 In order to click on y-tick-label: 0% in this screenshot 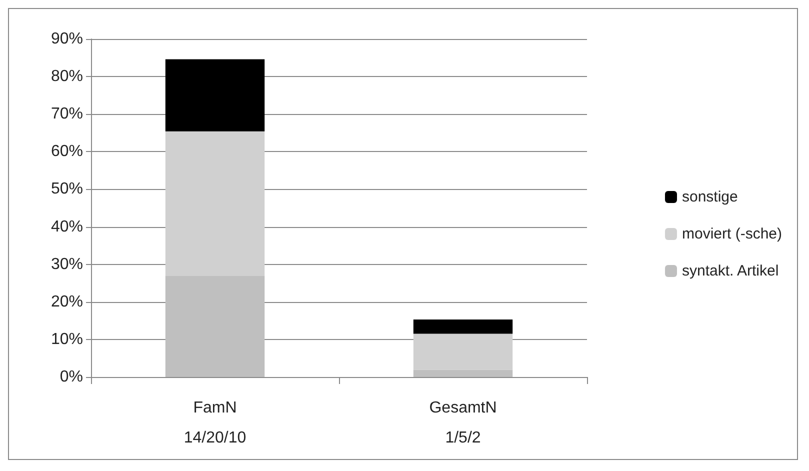, I will do `click(71, 377)`.